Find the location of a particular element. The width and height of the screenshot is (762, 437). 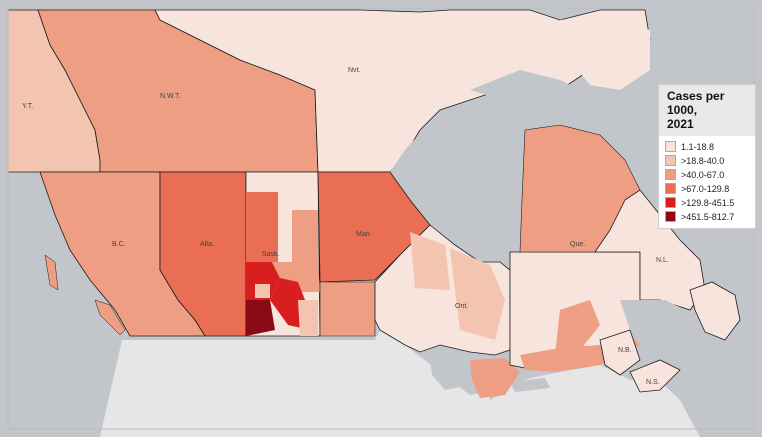

label-nwt: N.W.T. is located at coordinates (170, 96).